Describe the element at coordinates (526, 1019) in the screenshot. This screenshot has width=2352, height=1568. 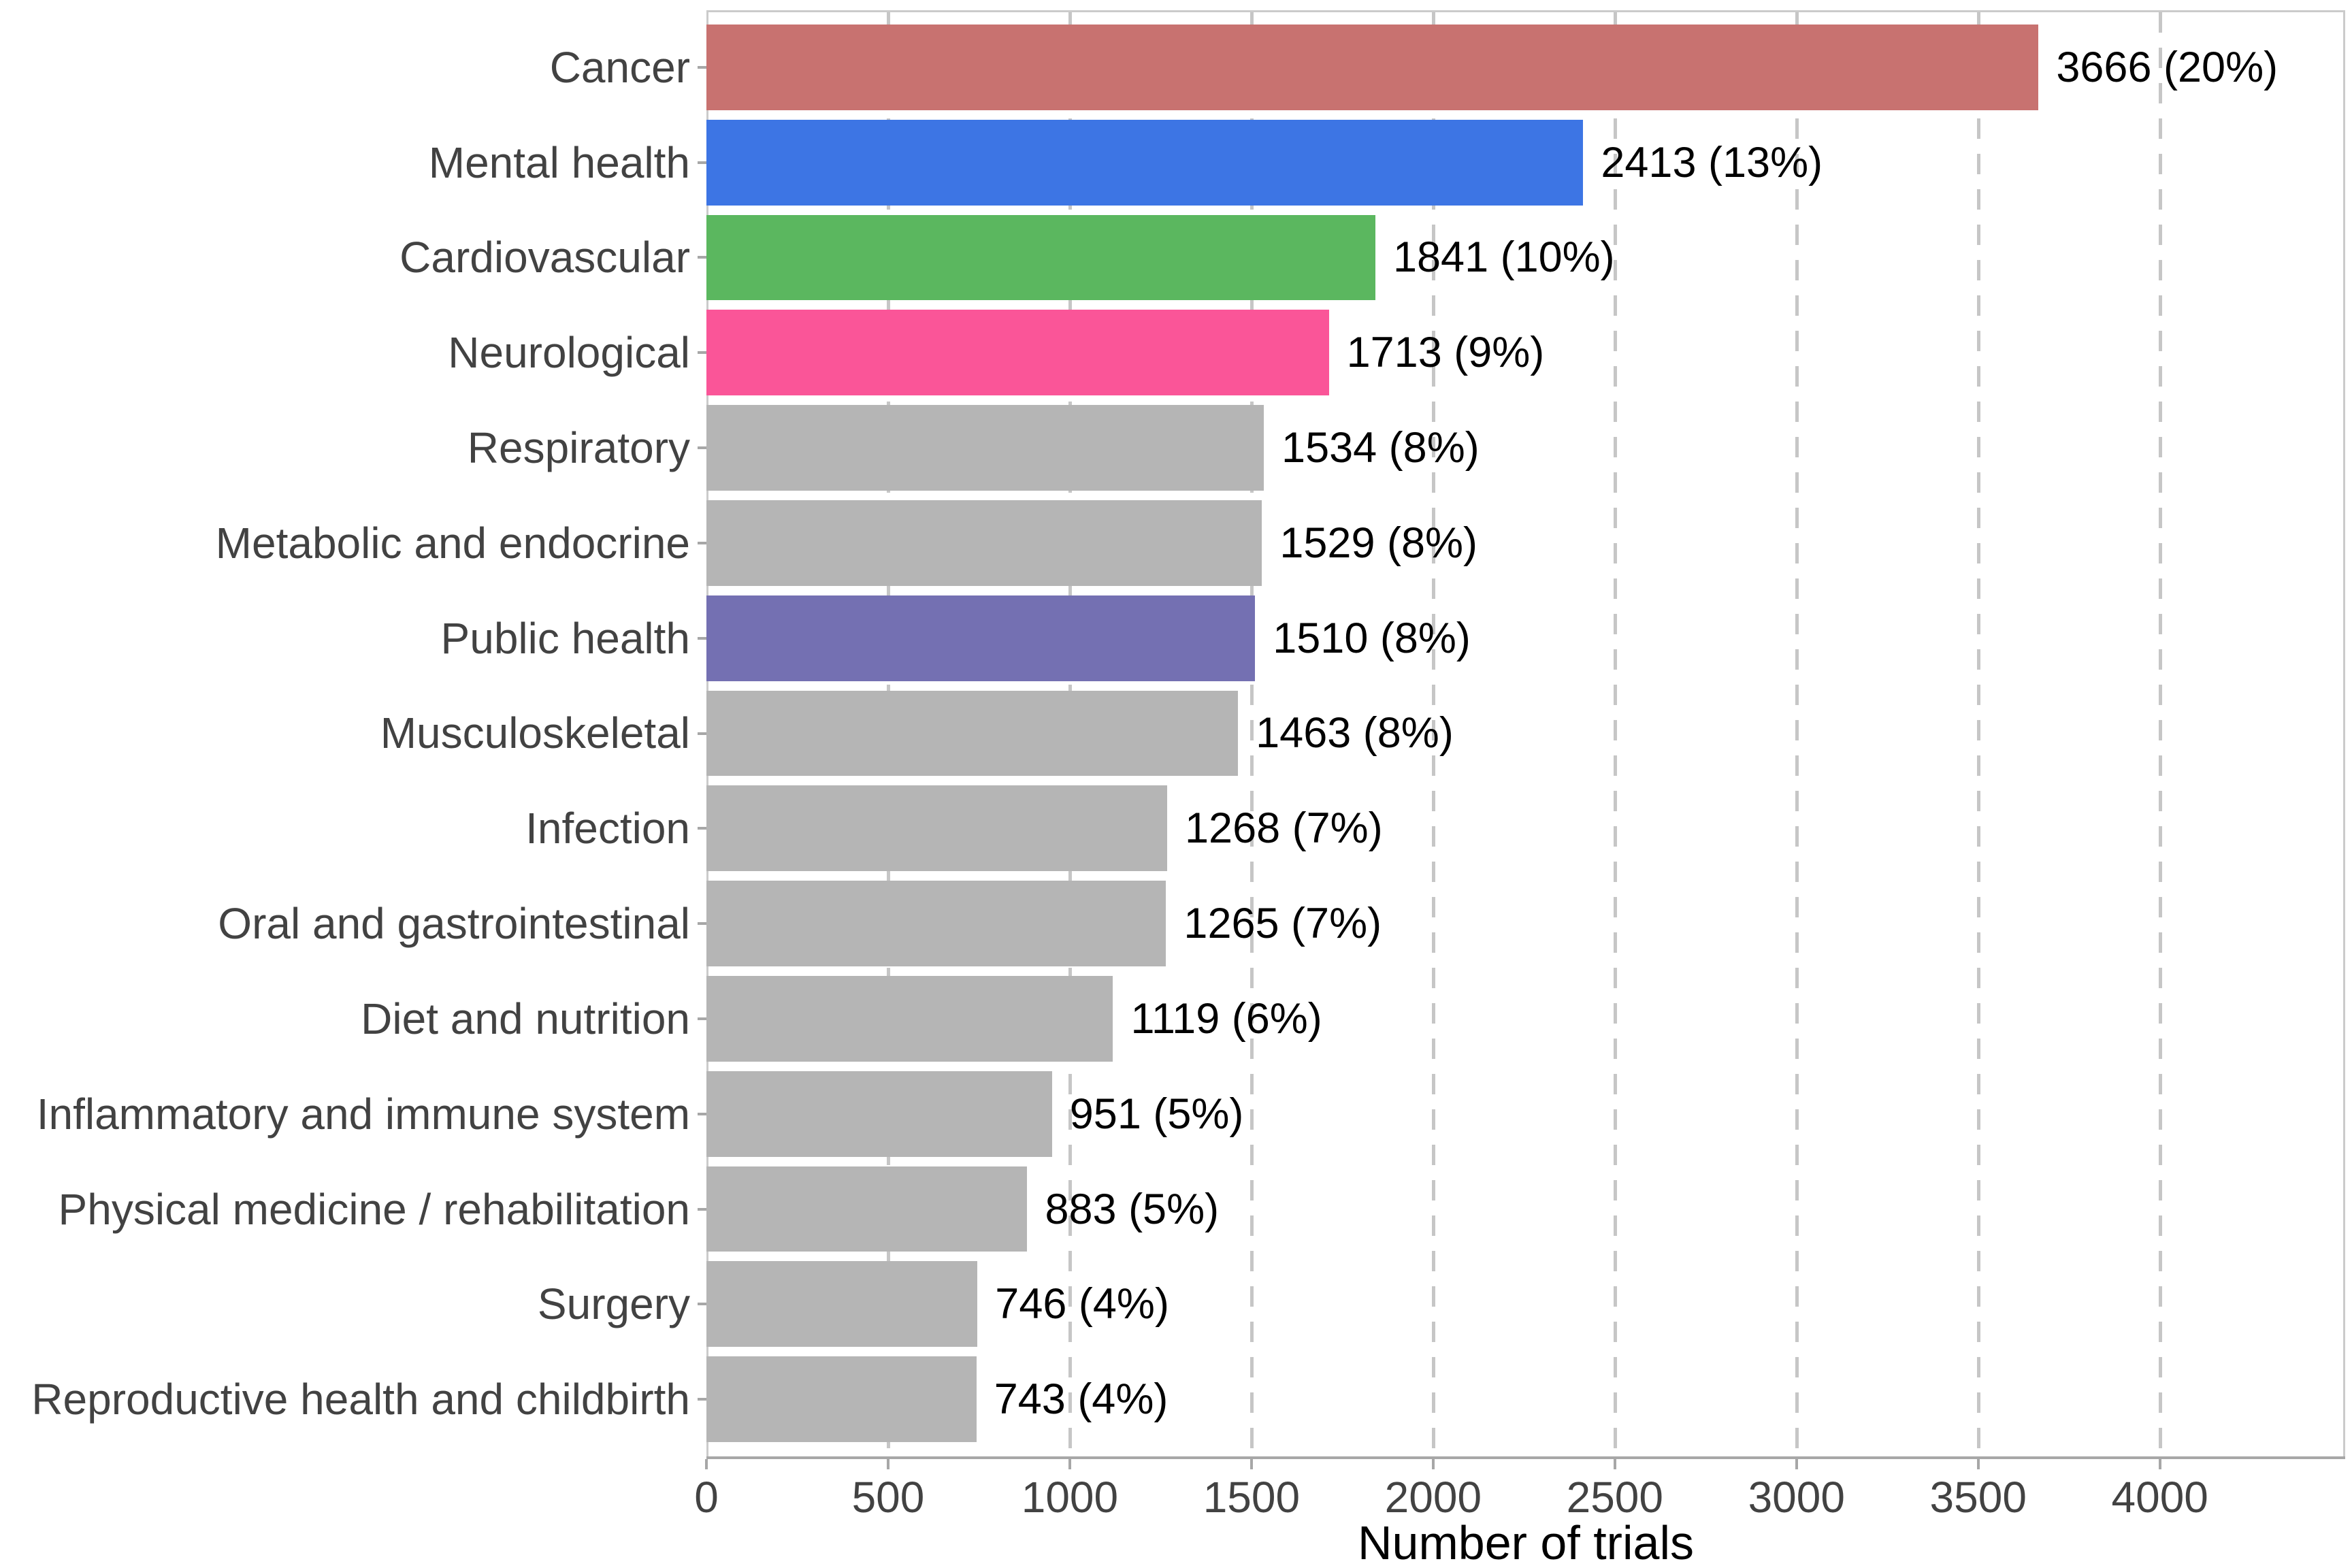
I see `category-label: Diet and nutrition` at that location.